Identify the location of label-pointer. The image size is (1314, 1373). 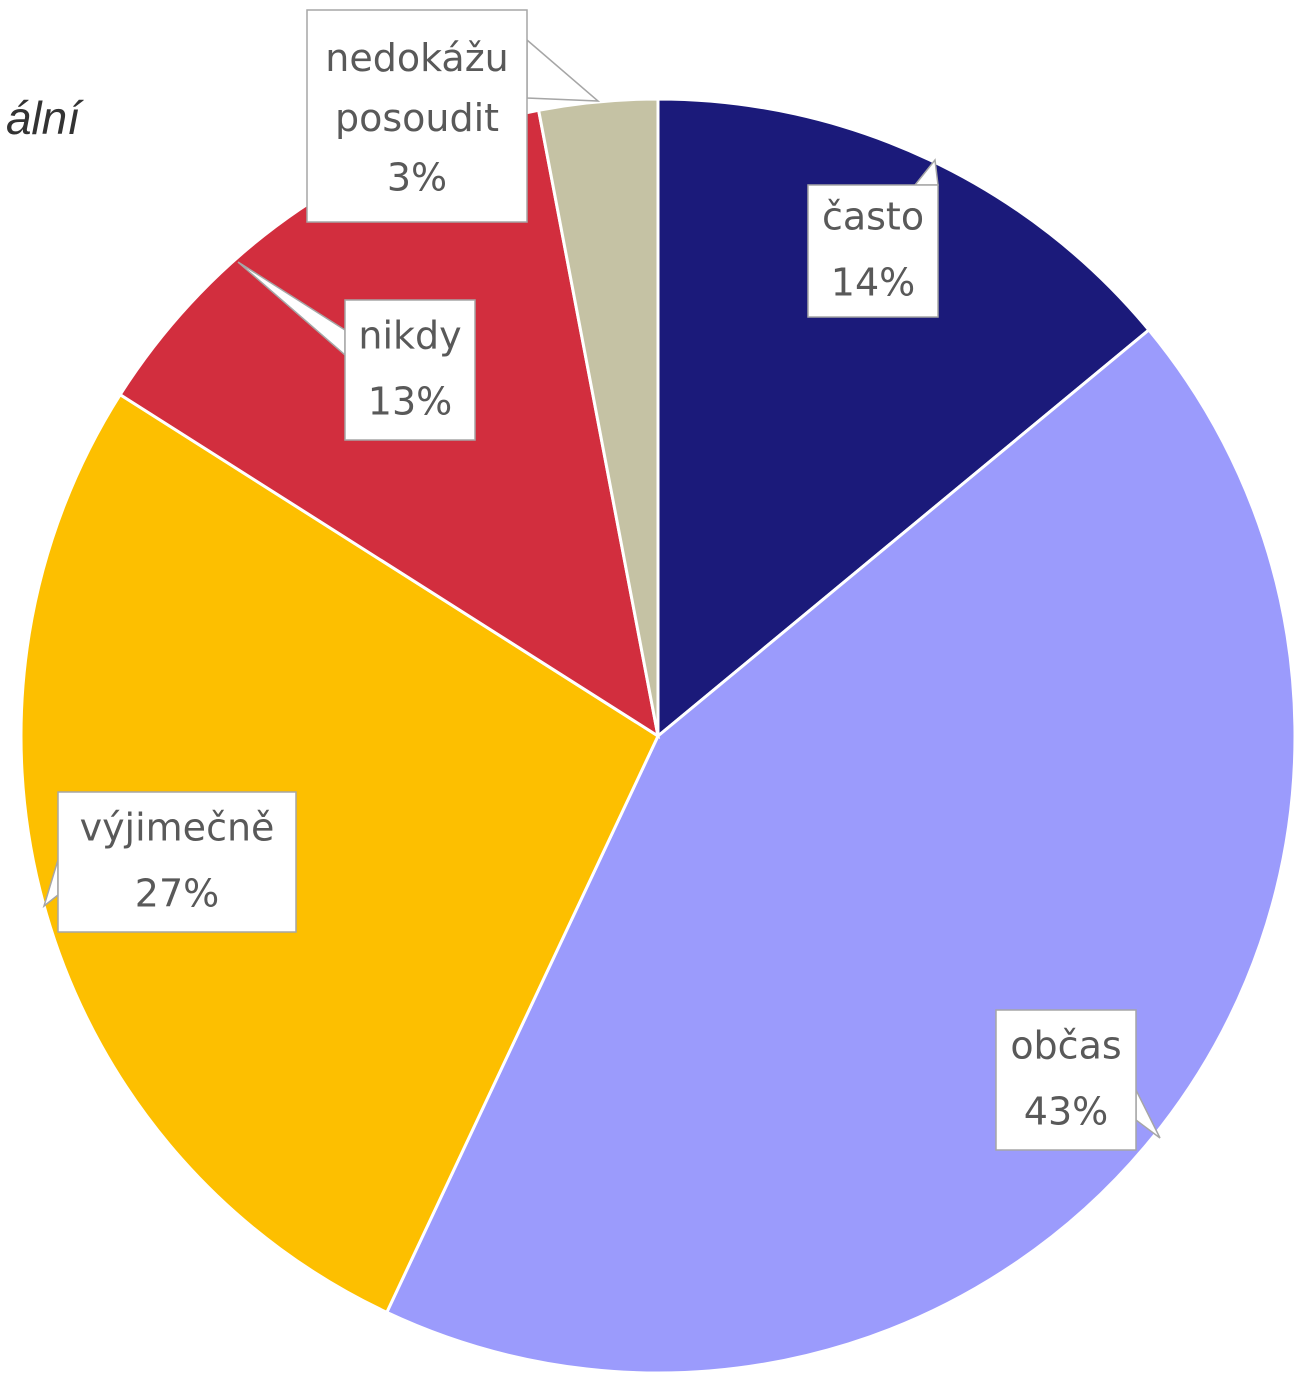
(563, 70).